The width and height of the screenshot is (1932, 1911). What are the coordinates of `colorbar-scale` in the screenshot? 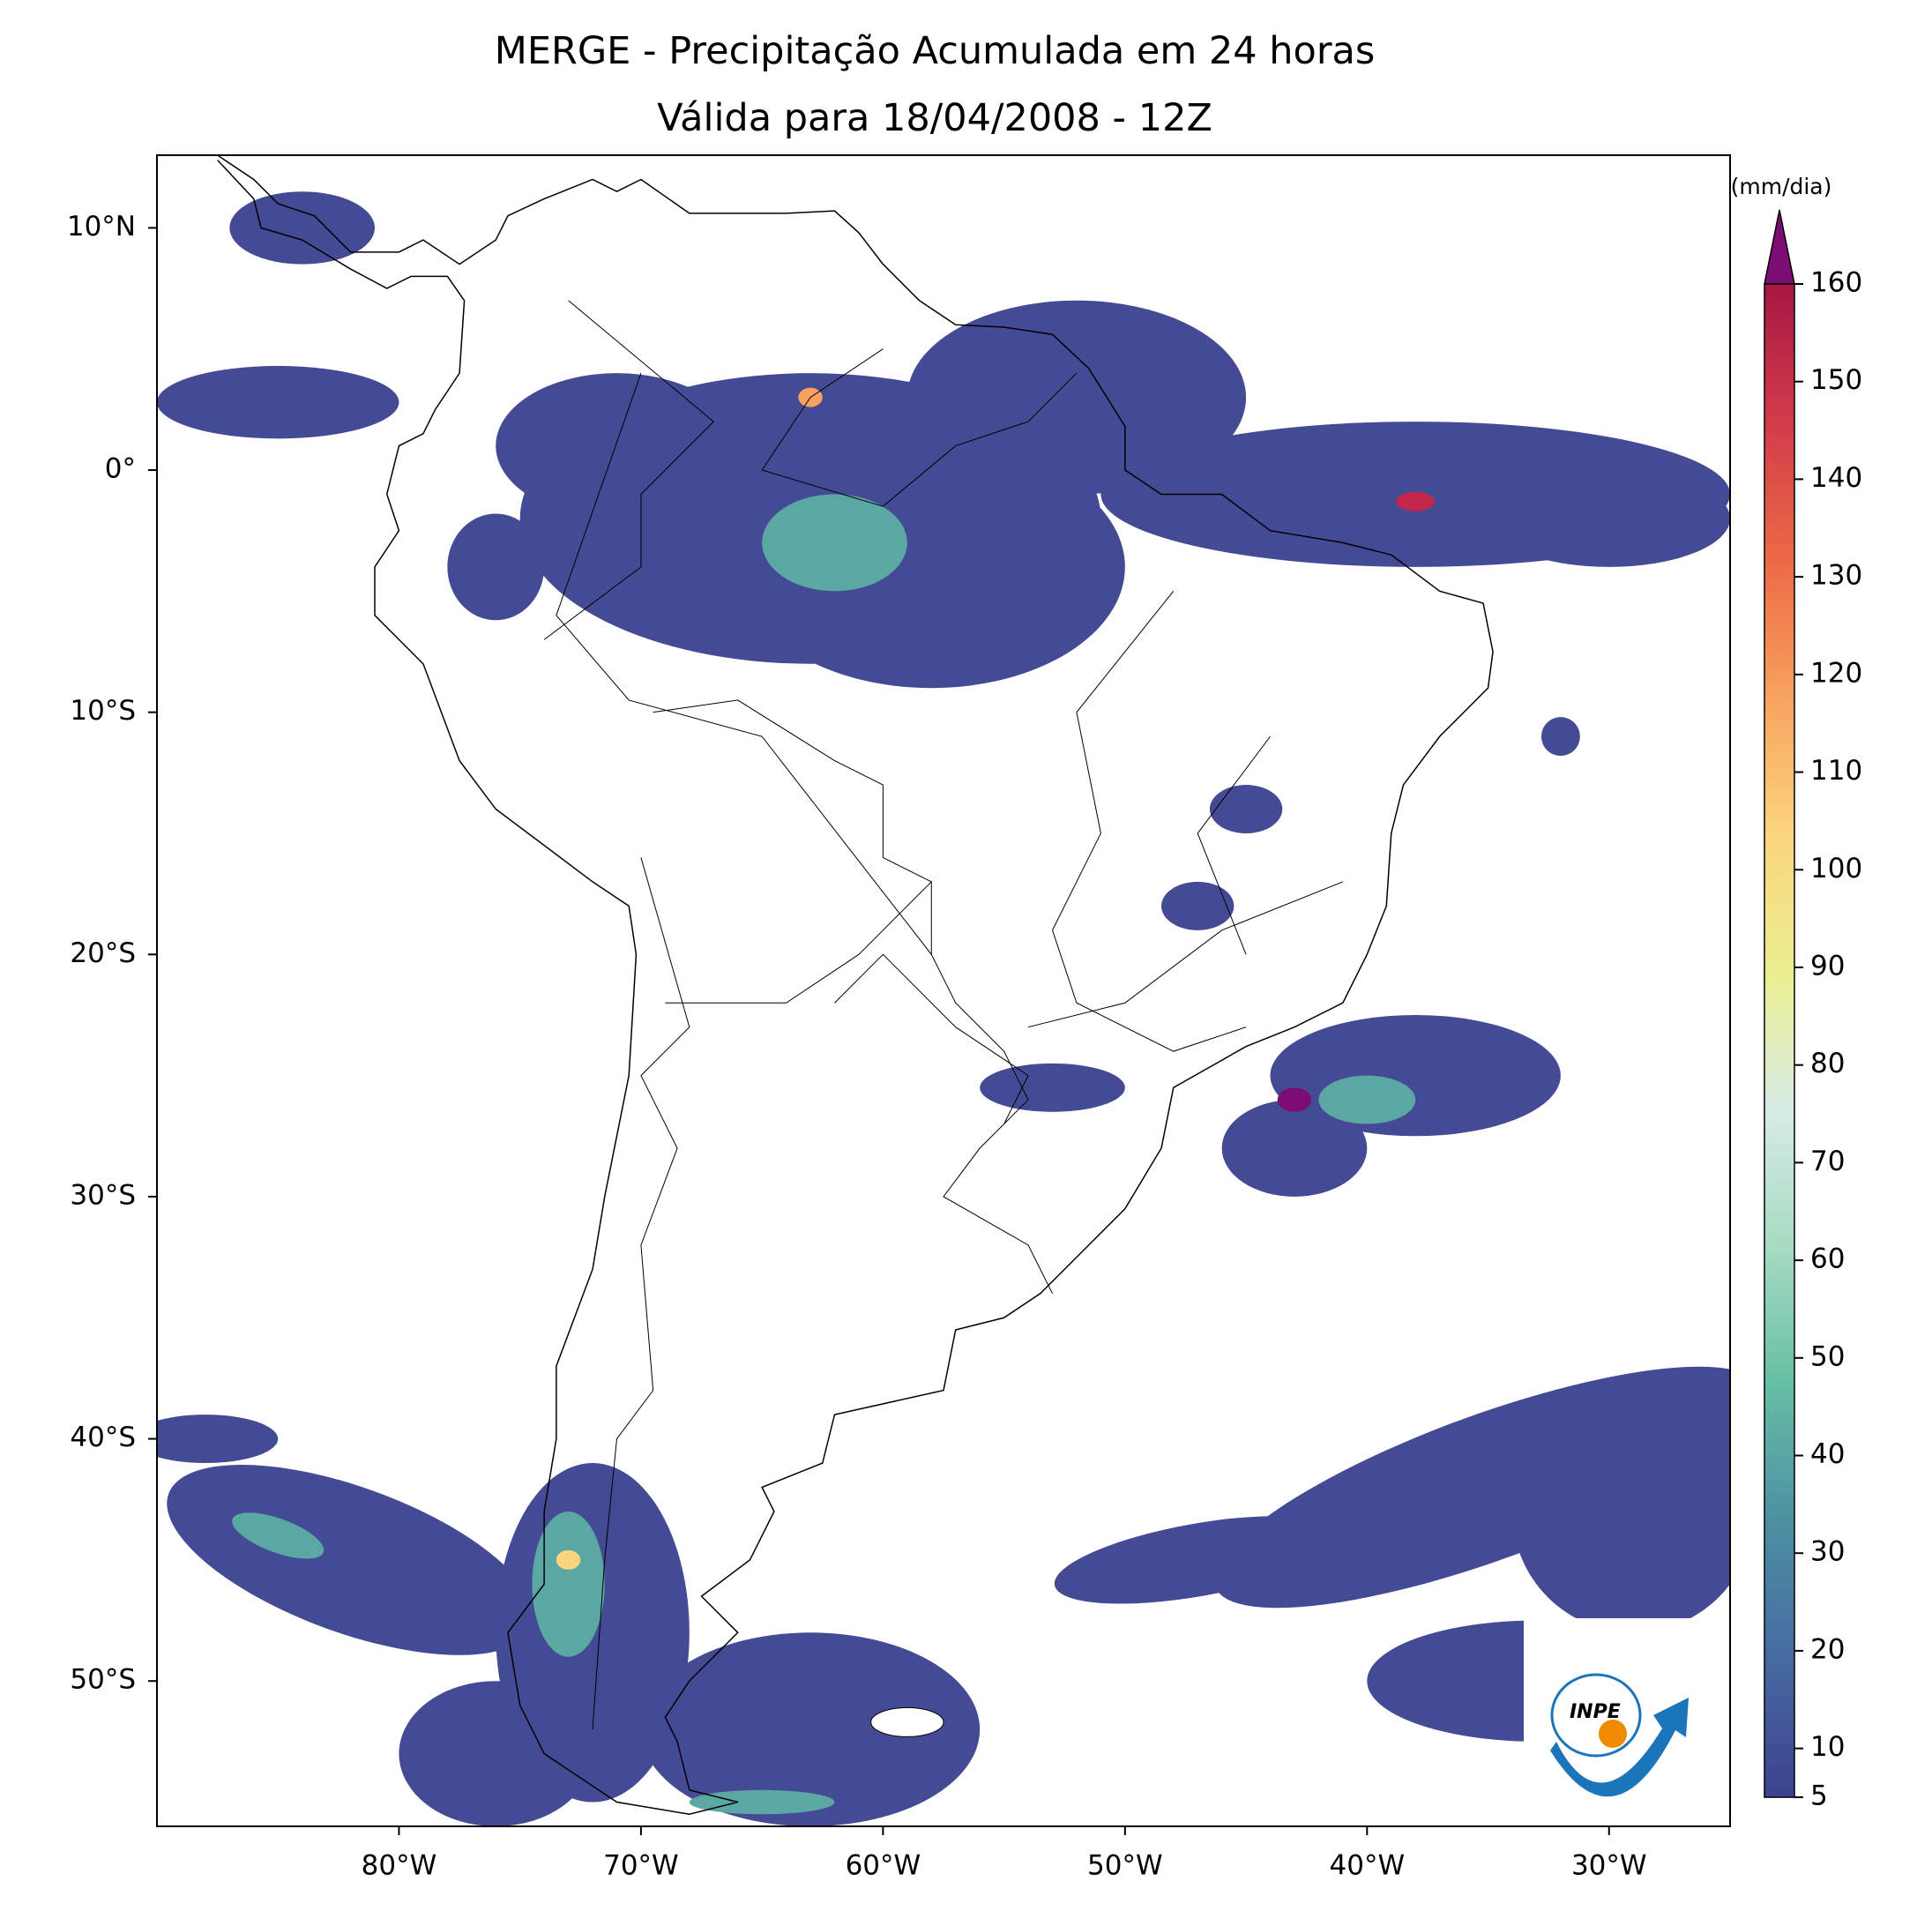 It's located at (1779, 1041).